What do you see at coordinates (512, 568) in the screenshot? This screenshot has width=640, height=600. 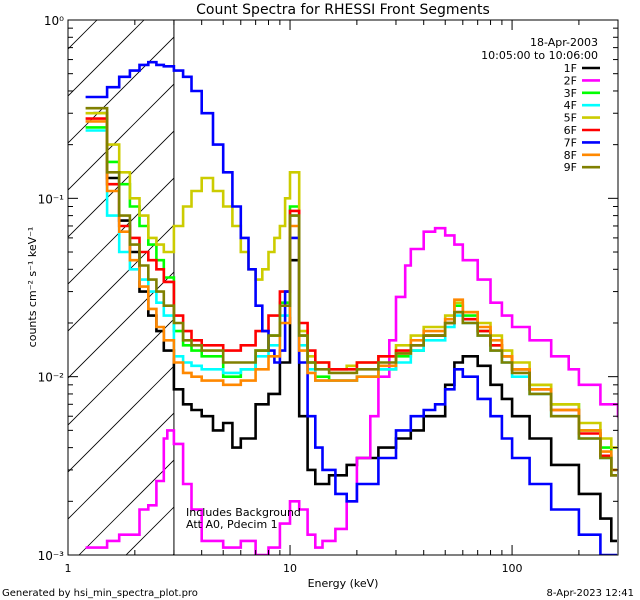 I see `x-tick-label: 100` at bounding box center [512, 568].